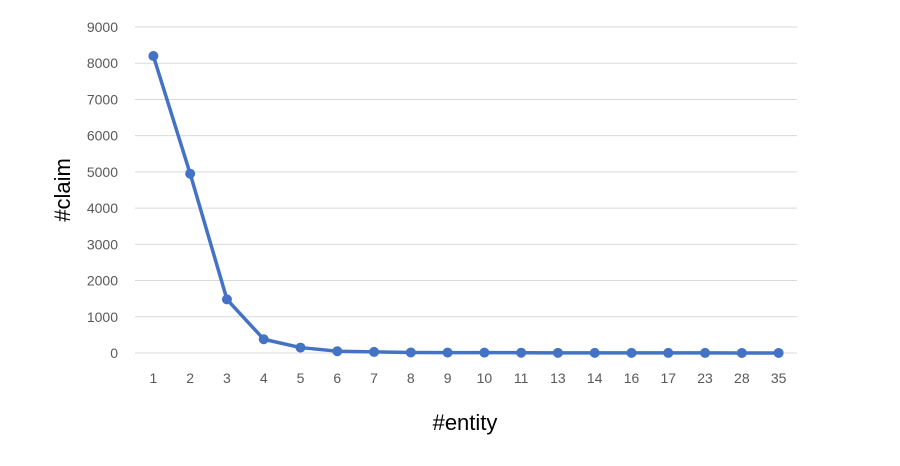  What do you see at coordinates (467, 378) in the screenshot?
I see `x-tick-labels: 1 2 3 4 5 6 7 8 9 10 11 13 14 16 17 23 28 35` at bounding box center [467, 378].